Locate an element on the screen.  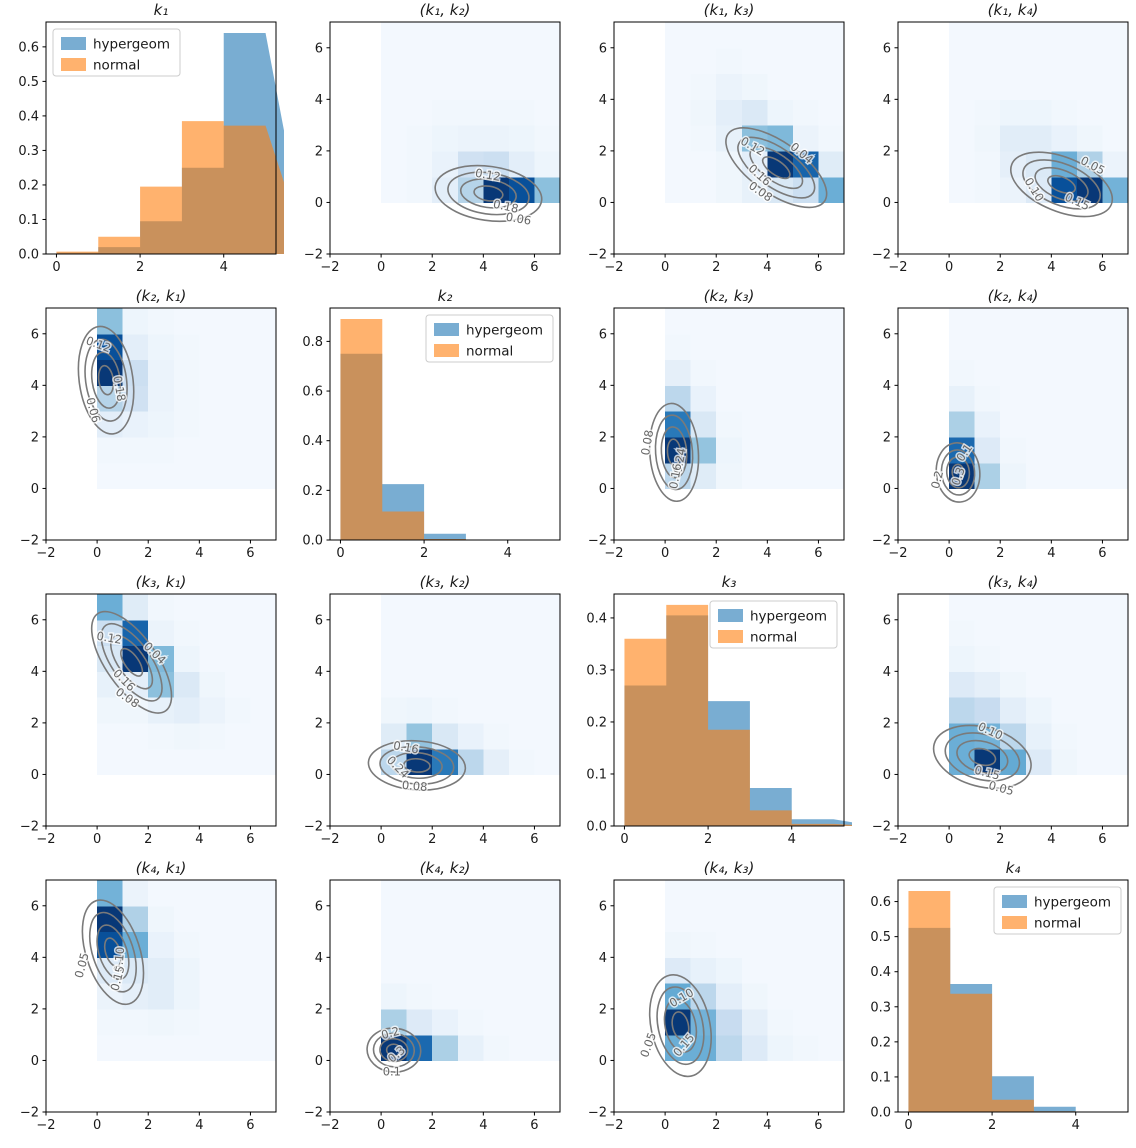
subplot-title-k3: k₃ is located at coordinates (729, 582).